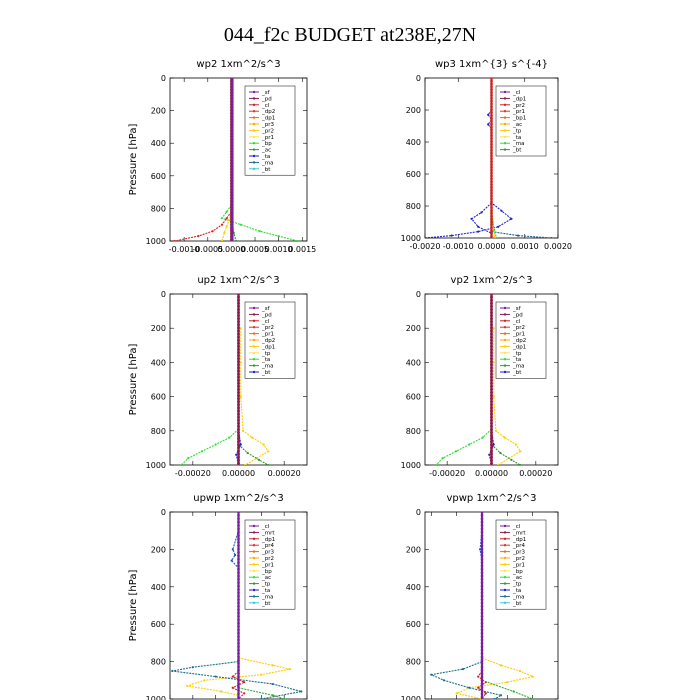  I want to click on legend-entry: _dp1, so click(519, 540).